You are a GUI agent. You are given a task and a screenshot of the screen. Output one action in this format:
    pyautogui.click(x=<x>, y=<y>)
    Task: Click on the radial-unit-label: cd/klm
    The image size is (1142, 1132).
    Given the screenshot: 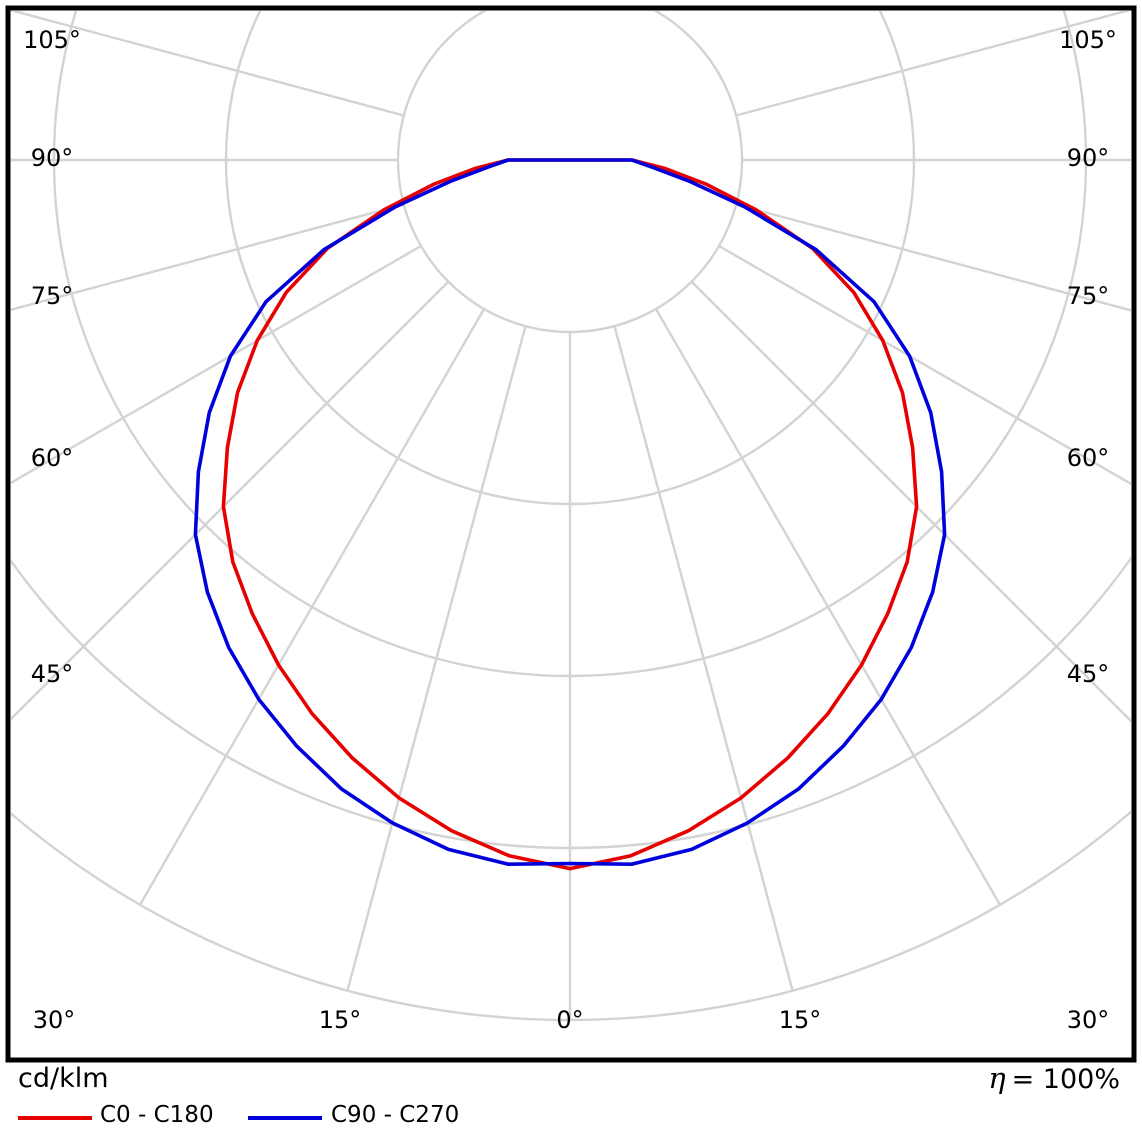 What is the action you would take?
    pyautogui.click(x=63, y=1078)
    